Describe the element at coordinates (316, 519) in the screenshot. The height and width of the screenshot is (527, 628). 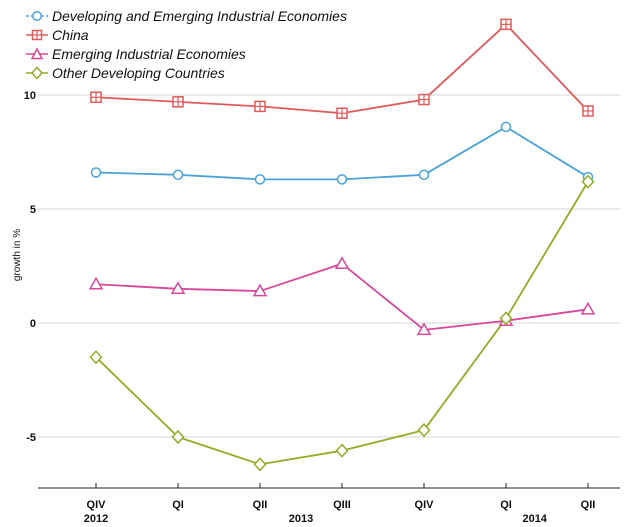
I see `year-labels: 2012 2013 2014` at that location.